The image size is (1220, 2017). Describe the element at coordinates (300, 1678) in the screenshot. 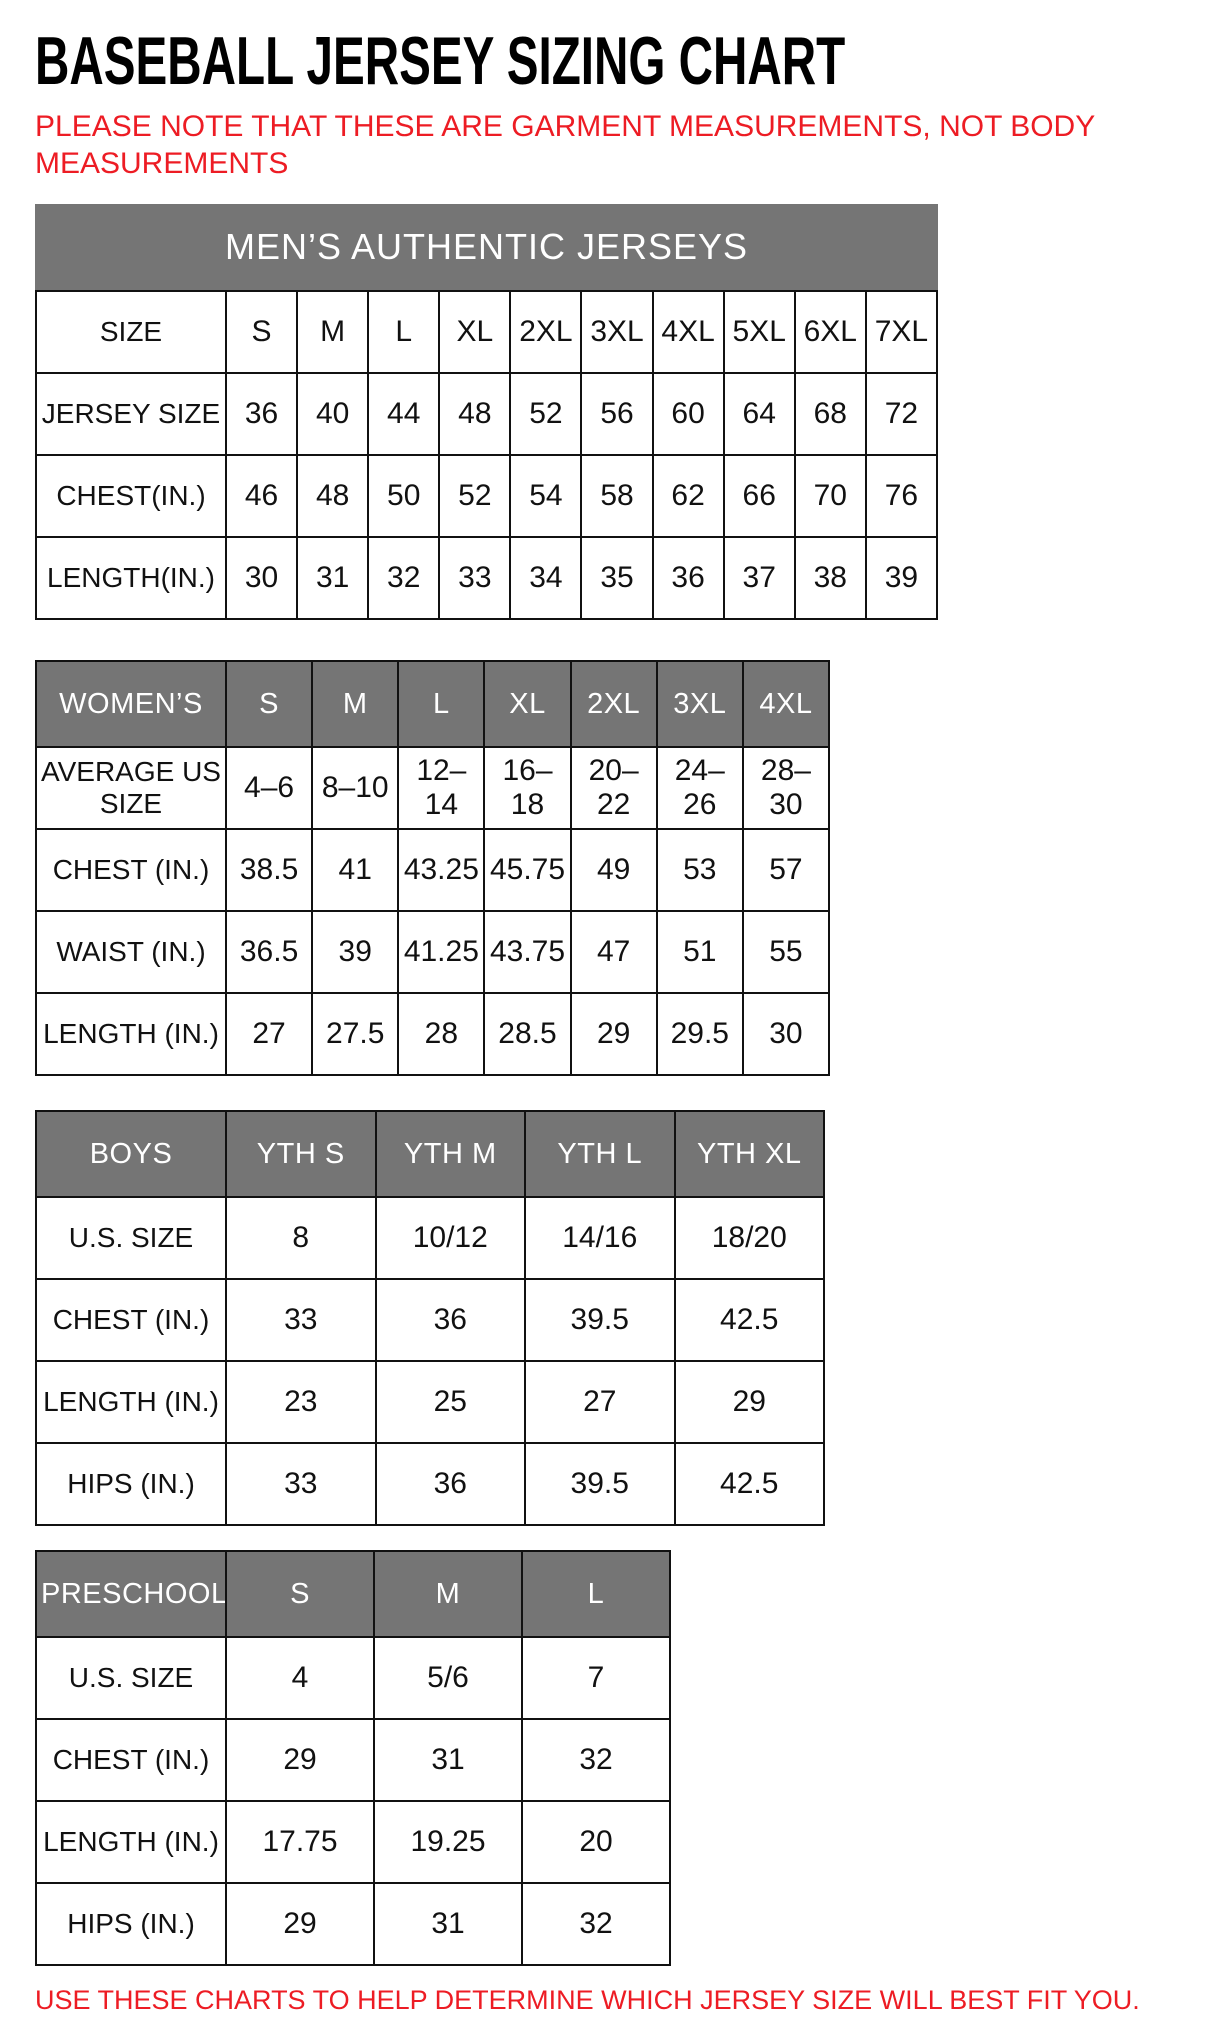

I see `preschool-cell: 4` at that location.